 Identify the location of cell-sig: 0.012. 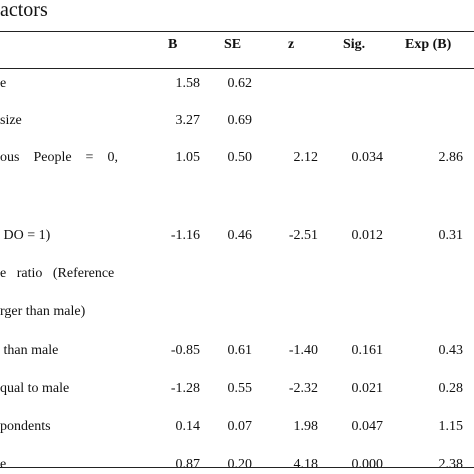
(367, 235).